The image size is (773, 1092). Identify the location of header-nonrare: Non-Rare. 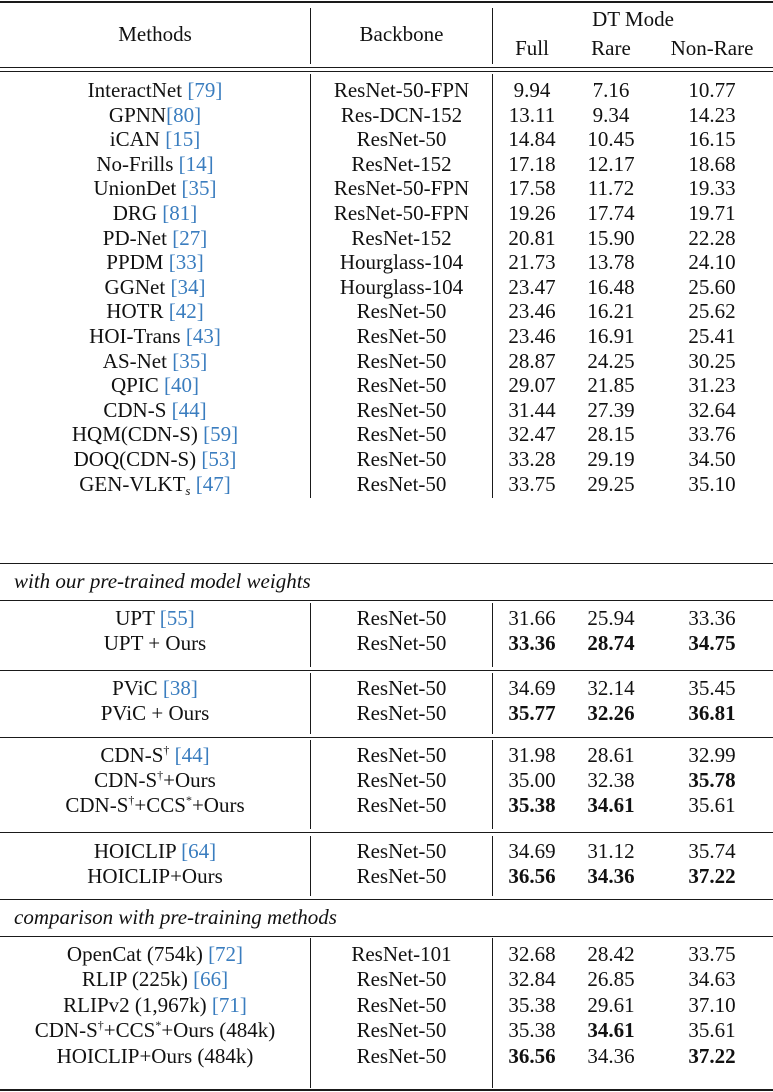
(712, 48).